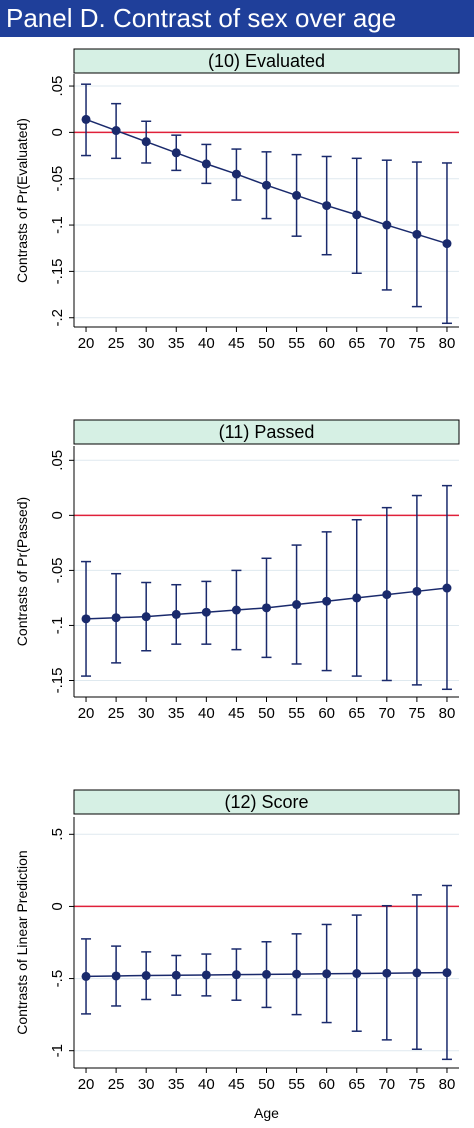 Image resolution: width=474 pixels, height=1128 pixels. What do you see at coordinates (22, 942) in the screenshot?
I see `y-axis-title: Contrasts of Linear Prediction` at bounding box center [22, 942].